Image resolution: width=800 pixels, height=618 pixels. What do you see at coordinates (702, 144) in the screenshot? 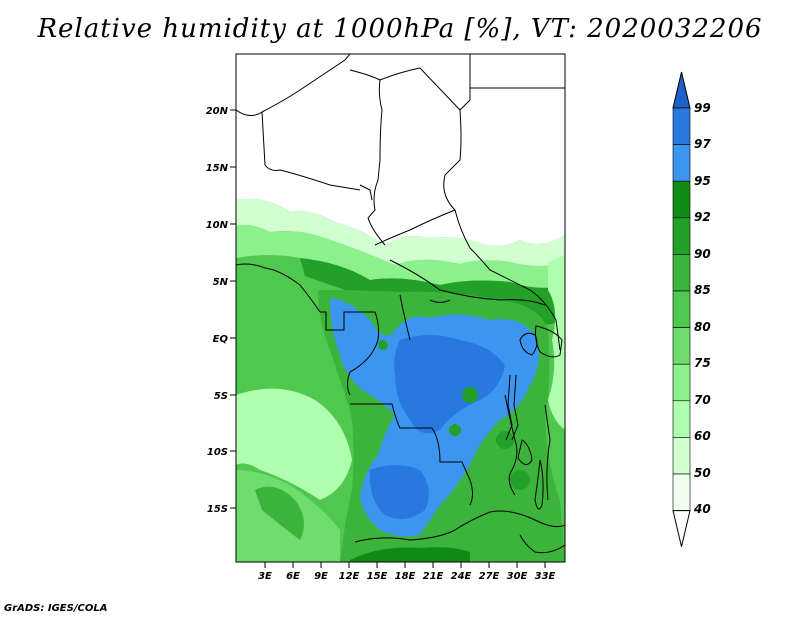
I see `colorbar-label: 97` at bounding box center [702, 144].